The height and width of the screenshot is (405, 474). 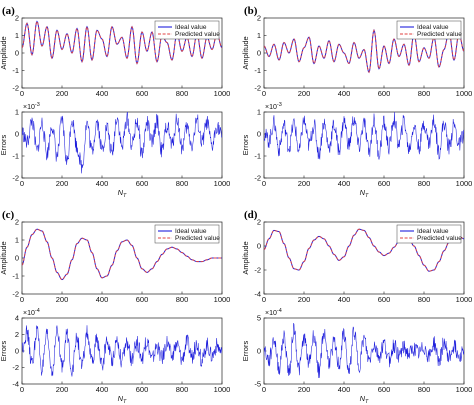 I want to click on y-tick-label: 4, so click(x=17, y=318).